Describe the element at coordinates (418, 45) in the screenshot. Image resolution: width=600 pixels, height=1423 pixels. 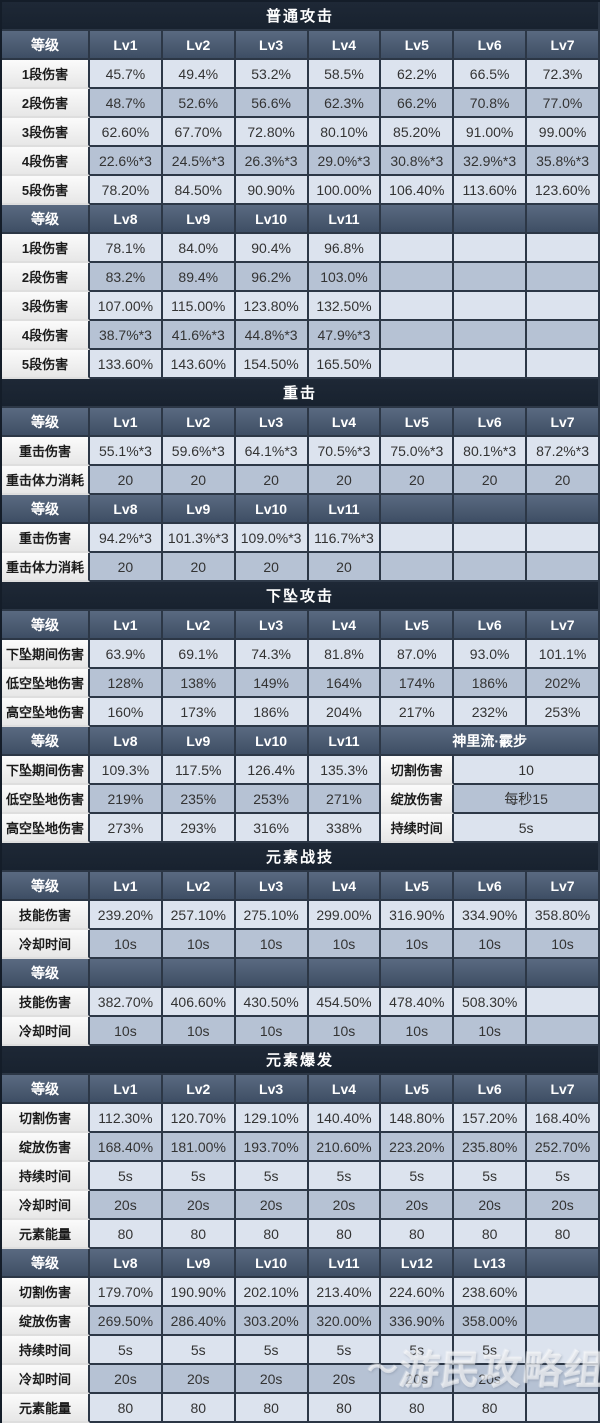
I see `level-header: Lv5` at that location.